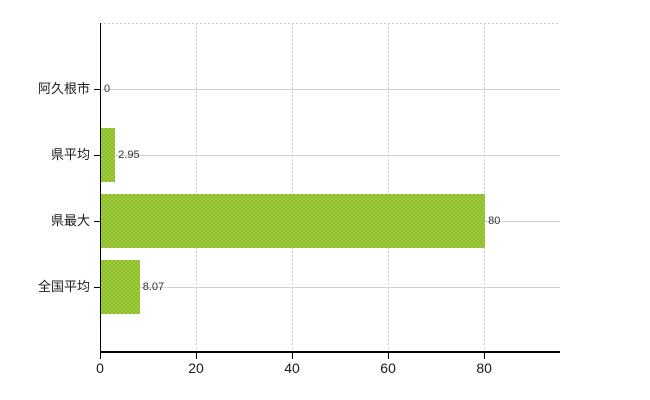 The width and height of the screenshot is (650, 400). Describe the element at coordinates (63, 88) in the screenshot. I see `category-label: 阿久根市` at that location.